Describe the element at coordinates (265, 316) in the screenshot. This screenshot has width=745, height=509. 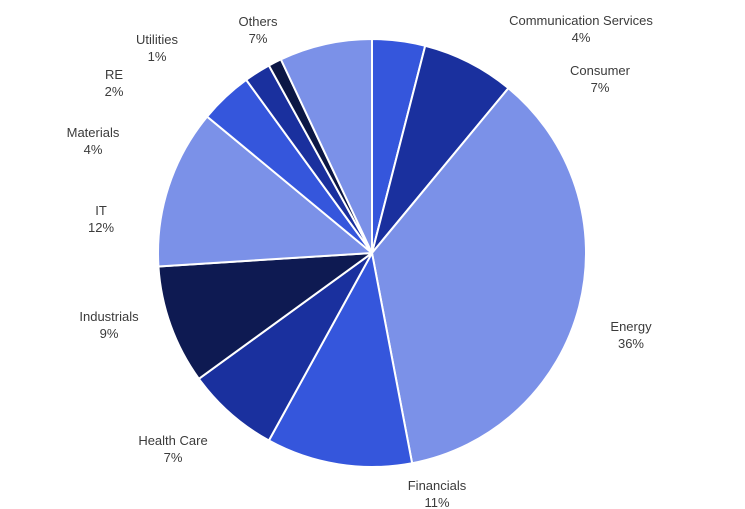
I see `pie-slice-industrials` at that location.